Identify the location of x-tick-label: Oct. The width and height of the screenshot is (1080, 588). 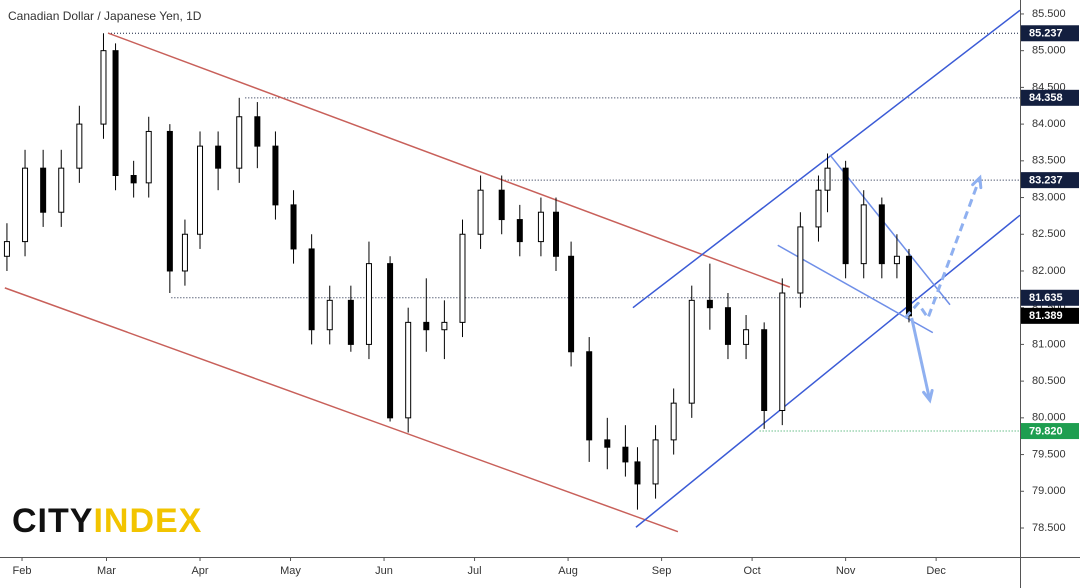
(752, 571).